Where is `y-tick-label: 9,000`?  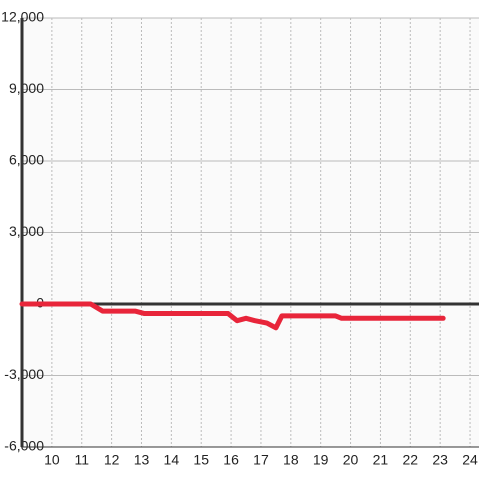 y-tick-label: 9,000 is located at coordinates (26, 88).